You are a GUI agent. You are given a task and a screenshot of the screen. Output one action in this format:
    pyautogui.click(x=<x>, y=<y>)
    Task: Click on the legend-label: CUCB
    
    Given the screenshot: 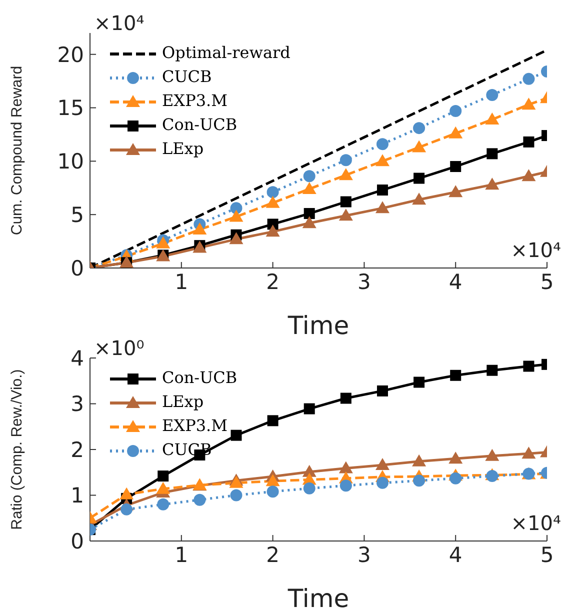 What is the action you would take?
    pyautogui.click(x=187, y=77)
    